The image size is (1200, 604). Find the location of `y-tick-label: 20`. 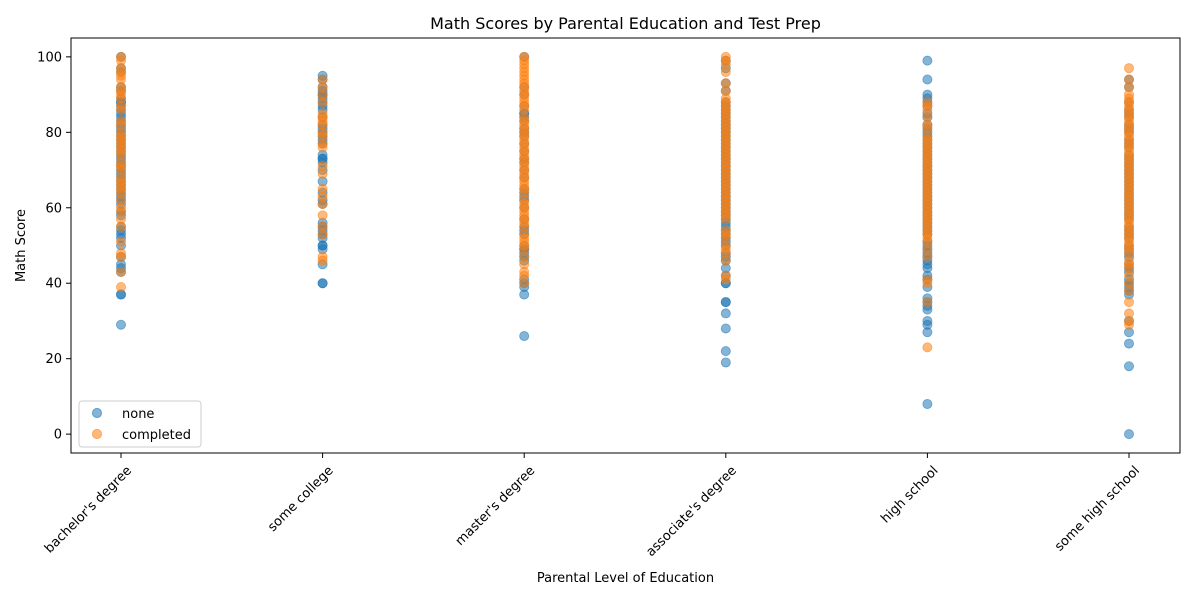

y-tick-label: 20 is located at coordinates (53, 359).